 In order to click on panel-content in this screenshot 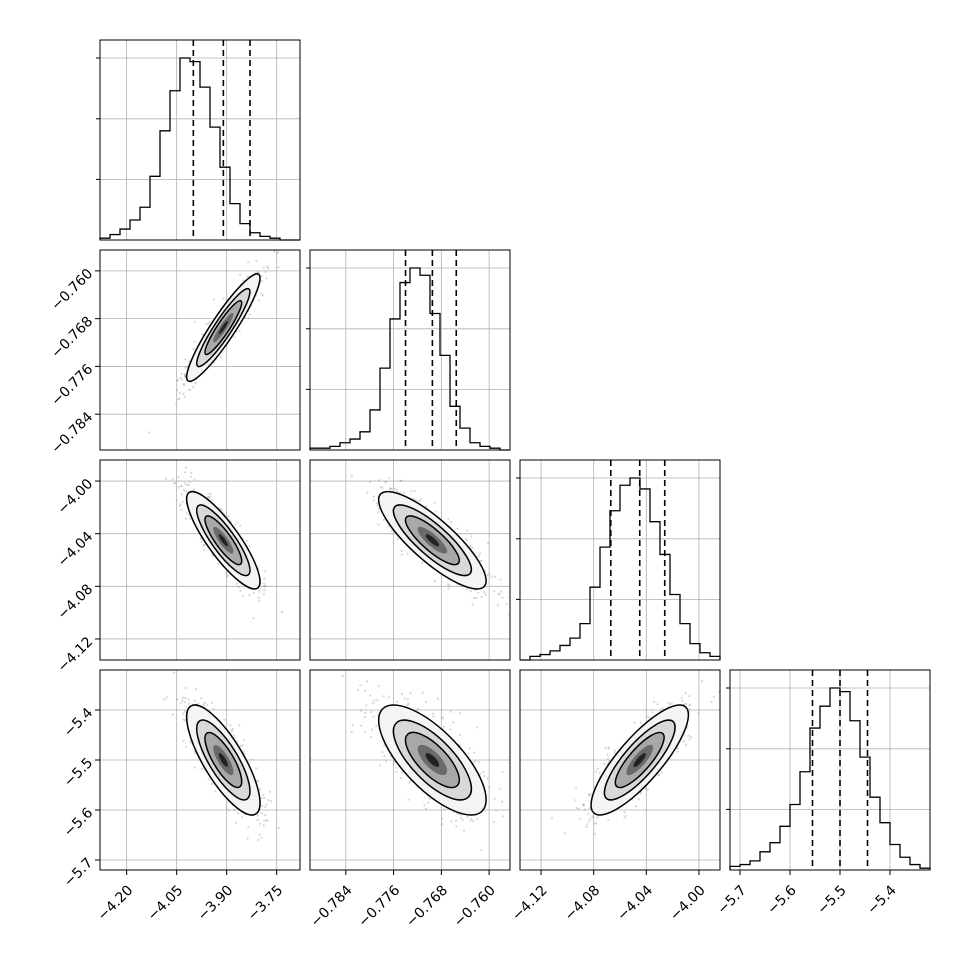, I will do `click(410, 770)`.